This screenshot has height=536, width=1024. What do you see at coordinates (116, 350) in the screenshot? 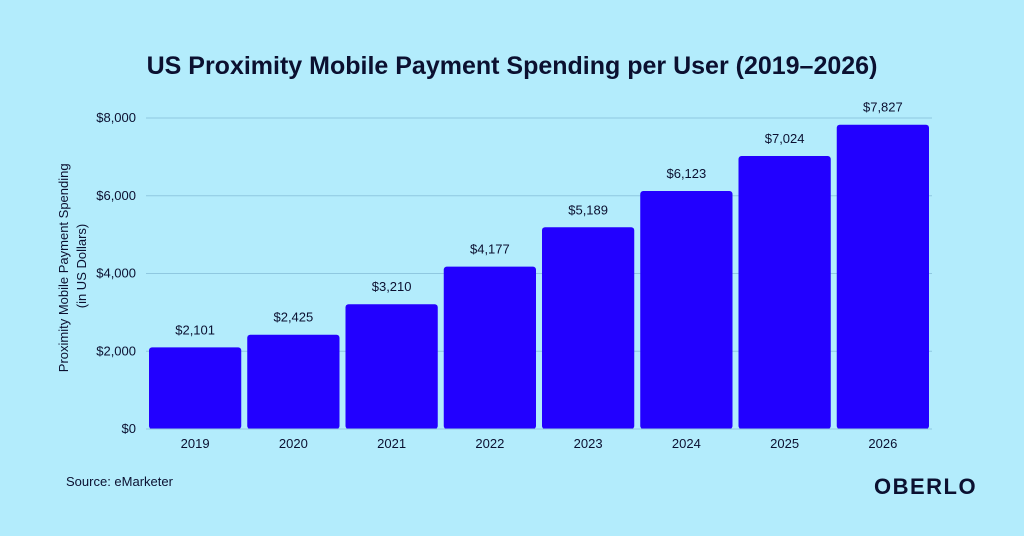
I see `y-tick-label: $2,000` at bounding box center [116, 350].